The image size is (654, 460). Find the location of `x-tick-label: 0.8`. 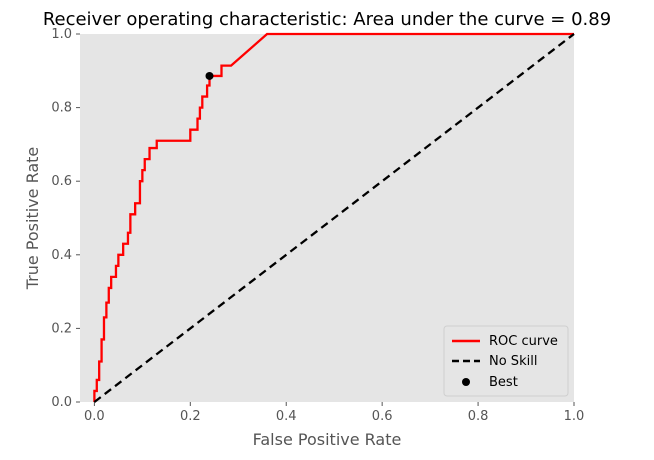

x-tick-label: 0.8 is located at coordinates (478, 416).